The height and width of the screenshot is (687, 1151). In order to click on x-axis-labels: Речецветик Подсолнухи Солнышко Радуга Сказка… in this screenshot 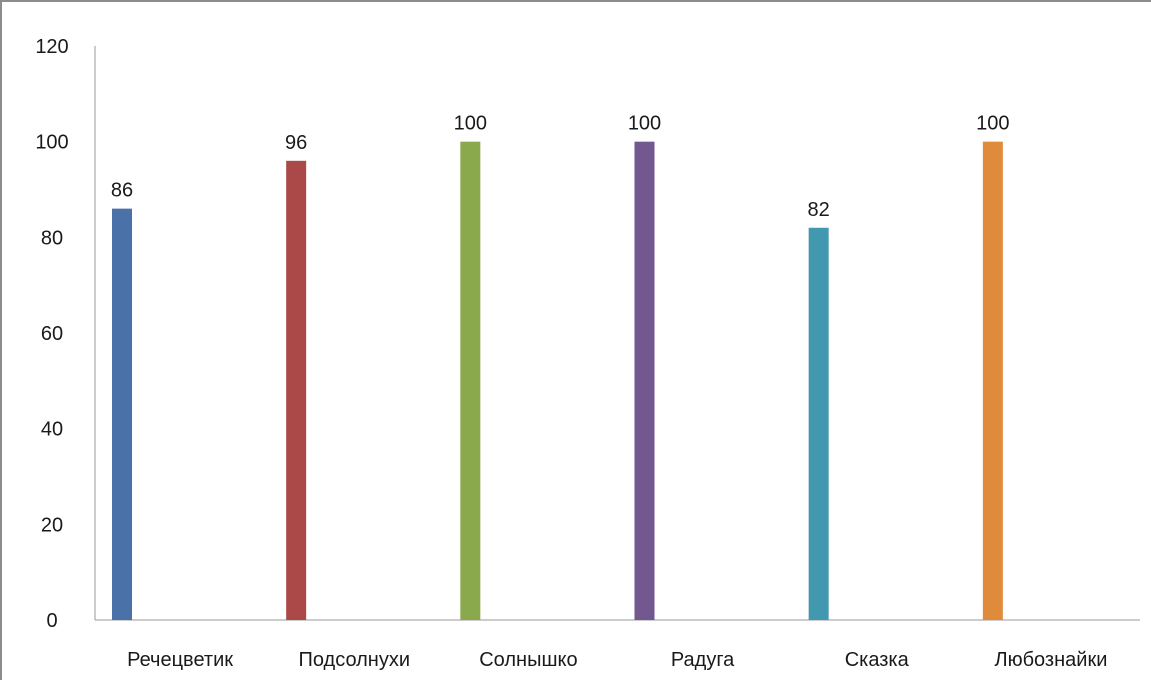, I will do `click(617, 660)`.